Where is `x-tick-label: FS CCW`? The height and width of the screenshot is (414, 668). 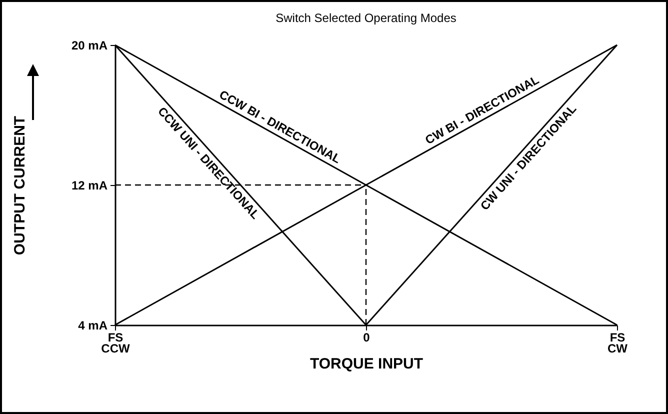 x-tick-label: FS CCW is located at coordinates (115, 343).